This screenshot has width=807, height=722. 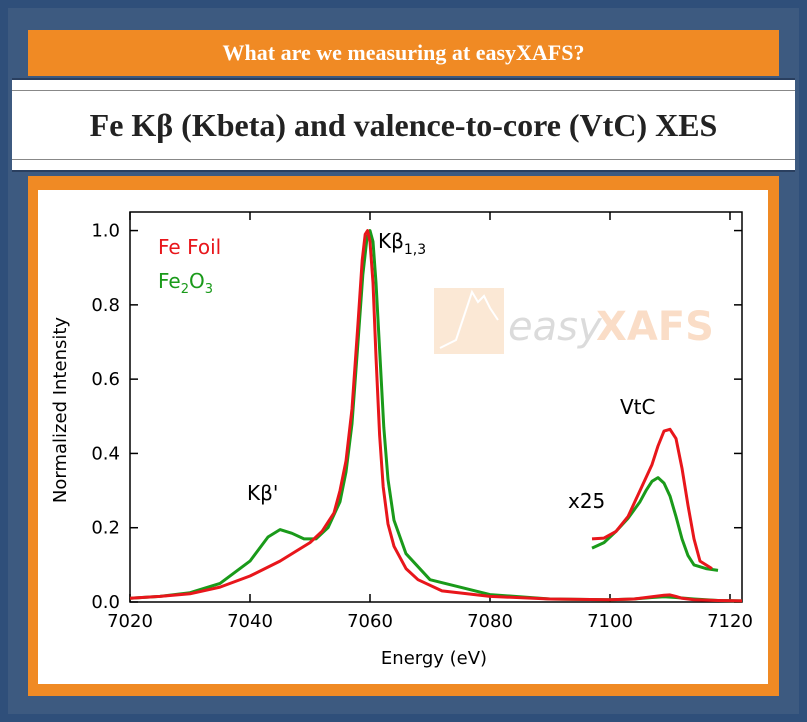 What do you see at coordinates (105, 453) in the screenshot?
I see `y-tick-label-2: 0.4` at bounding box center [105, 453].